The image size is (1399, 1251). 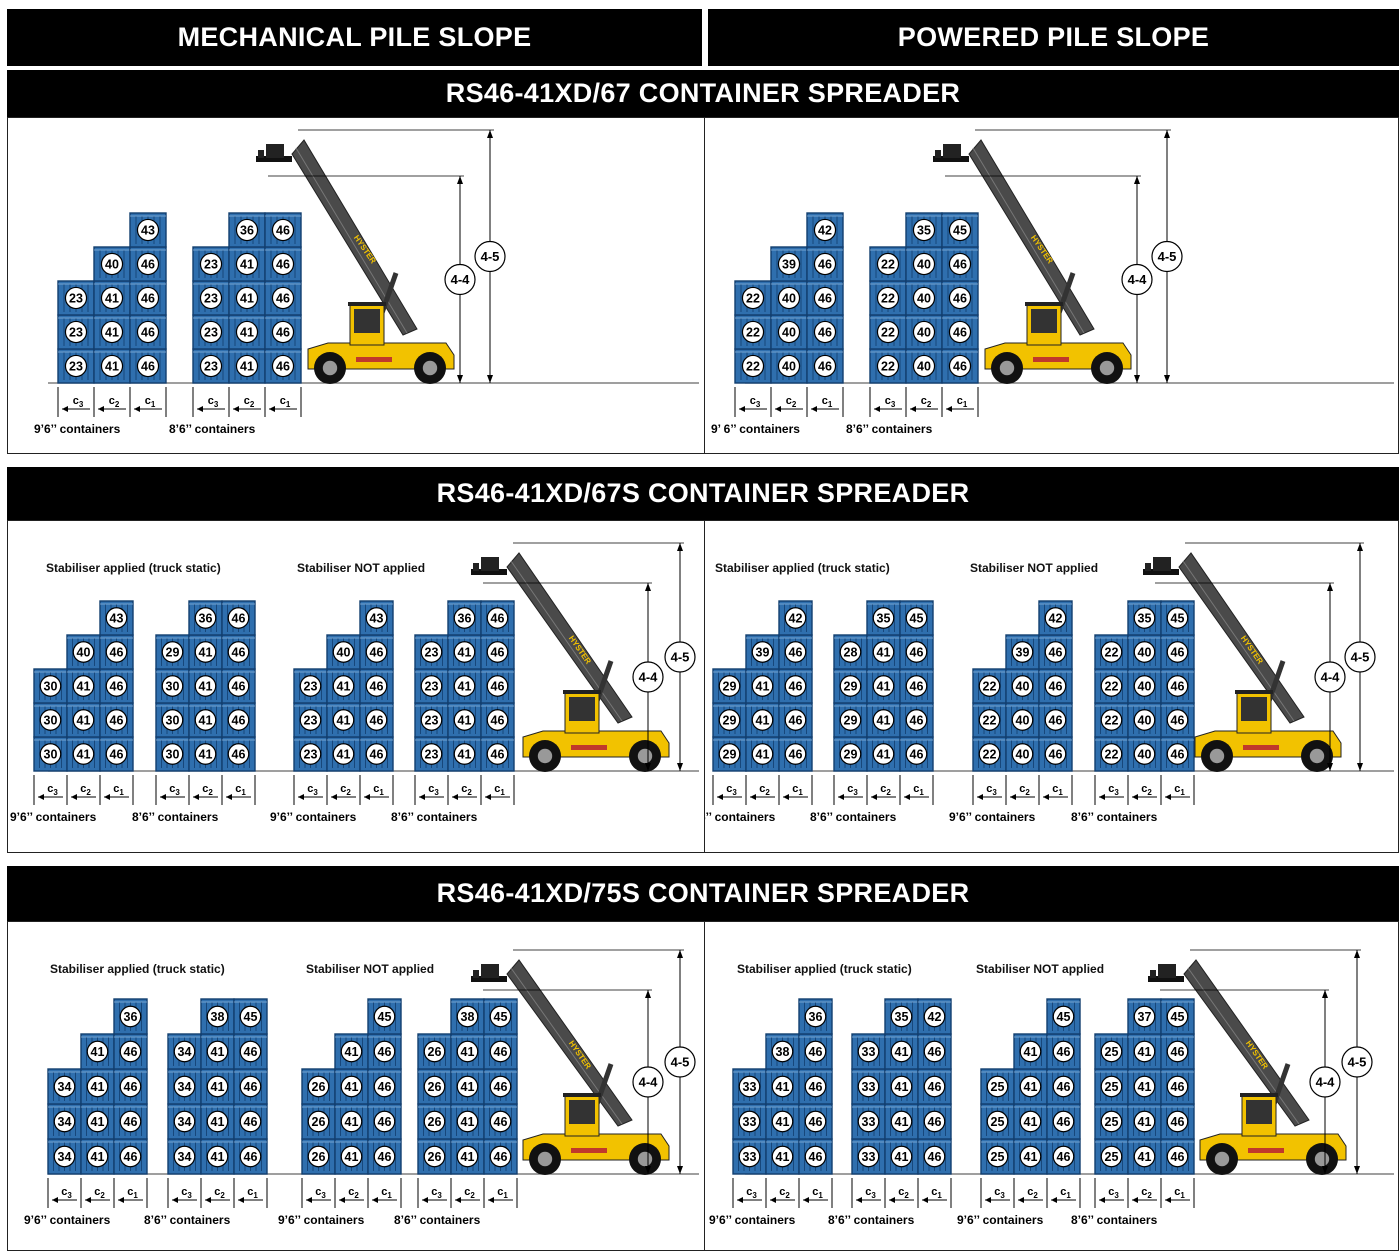 What do you see at coordinates (172, 652) in the screenshot?
I see `container: 29` at bounding box center [172, 652].